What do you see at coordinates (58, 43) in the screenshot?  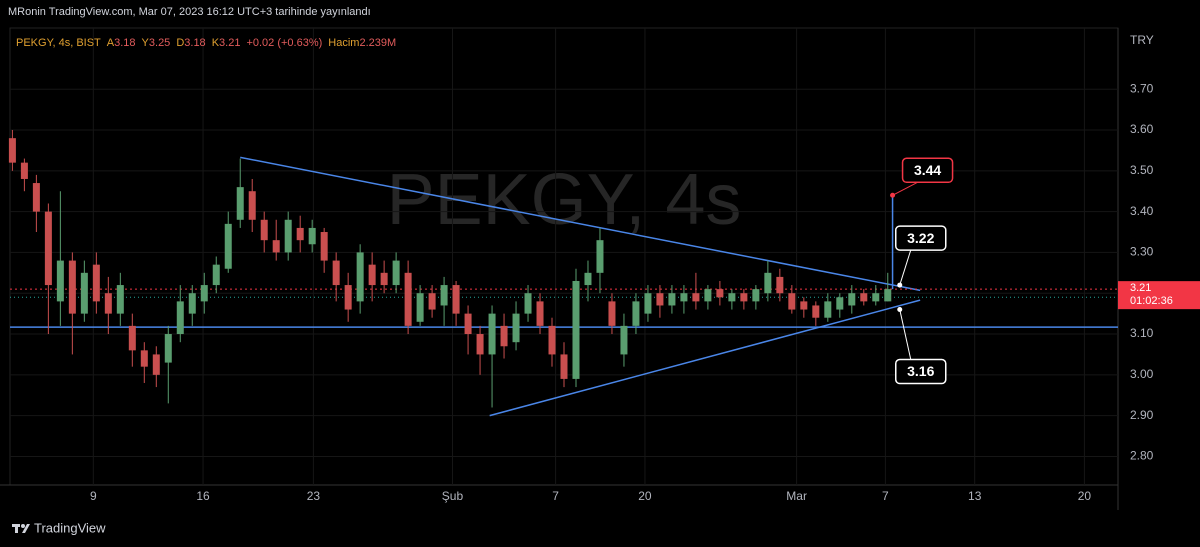 I see `symbol: PEKGY, 4s, BIST` at bounding box center [58, 43].